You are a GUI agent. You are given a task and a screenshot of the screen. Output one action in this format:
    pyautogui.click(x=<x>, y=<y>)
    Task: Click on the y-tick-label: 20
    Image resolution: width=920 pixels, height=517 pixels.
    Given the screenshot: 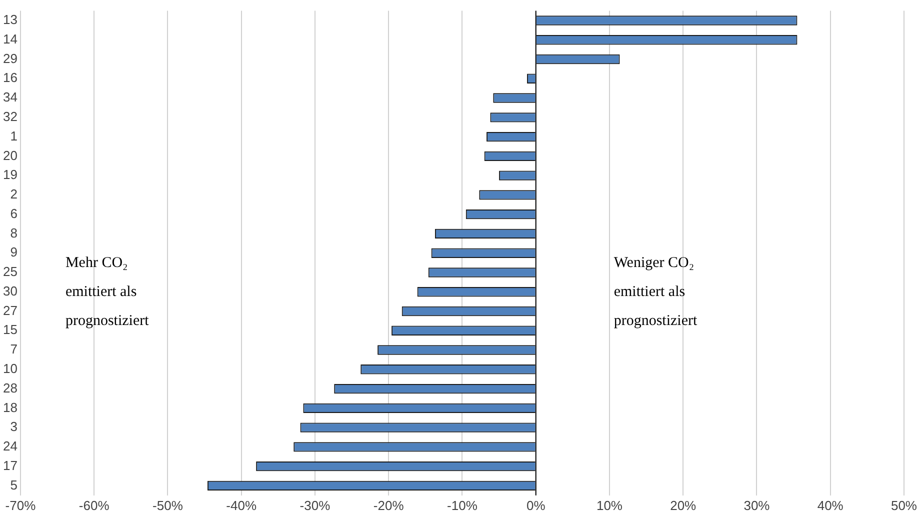 What is the action you would take?
    pyautogui.click(x=10, y=155)
    